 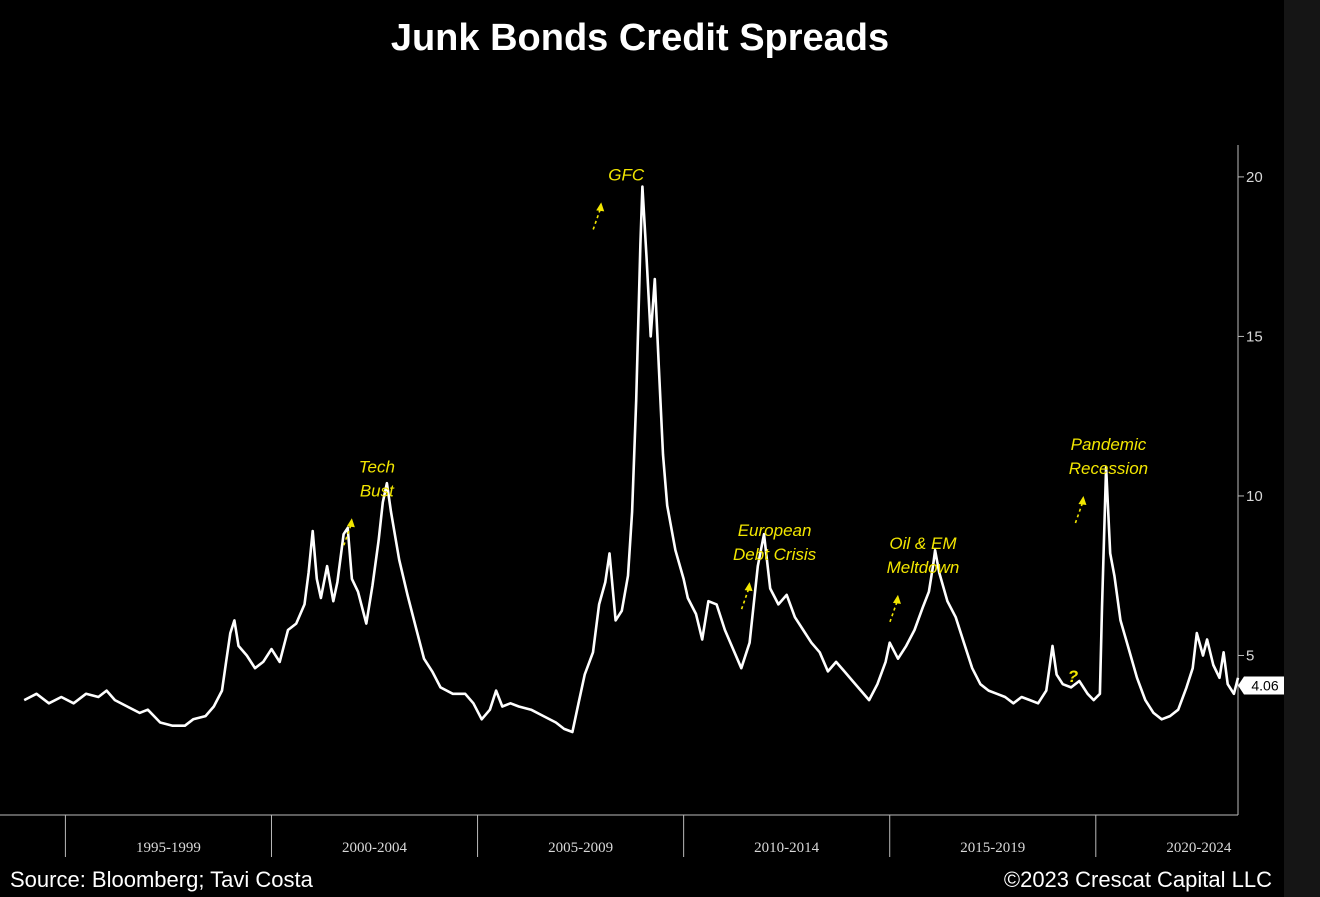 I want to click on right-edge-strip, so click(x=1302, y=448).